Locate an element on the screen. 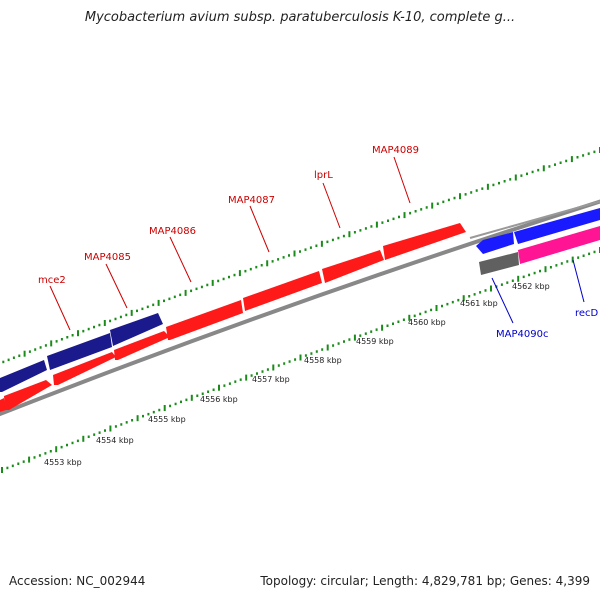 The image size is (600, 600). gene-label: MAP4085 is located at coordinates (107, 257).